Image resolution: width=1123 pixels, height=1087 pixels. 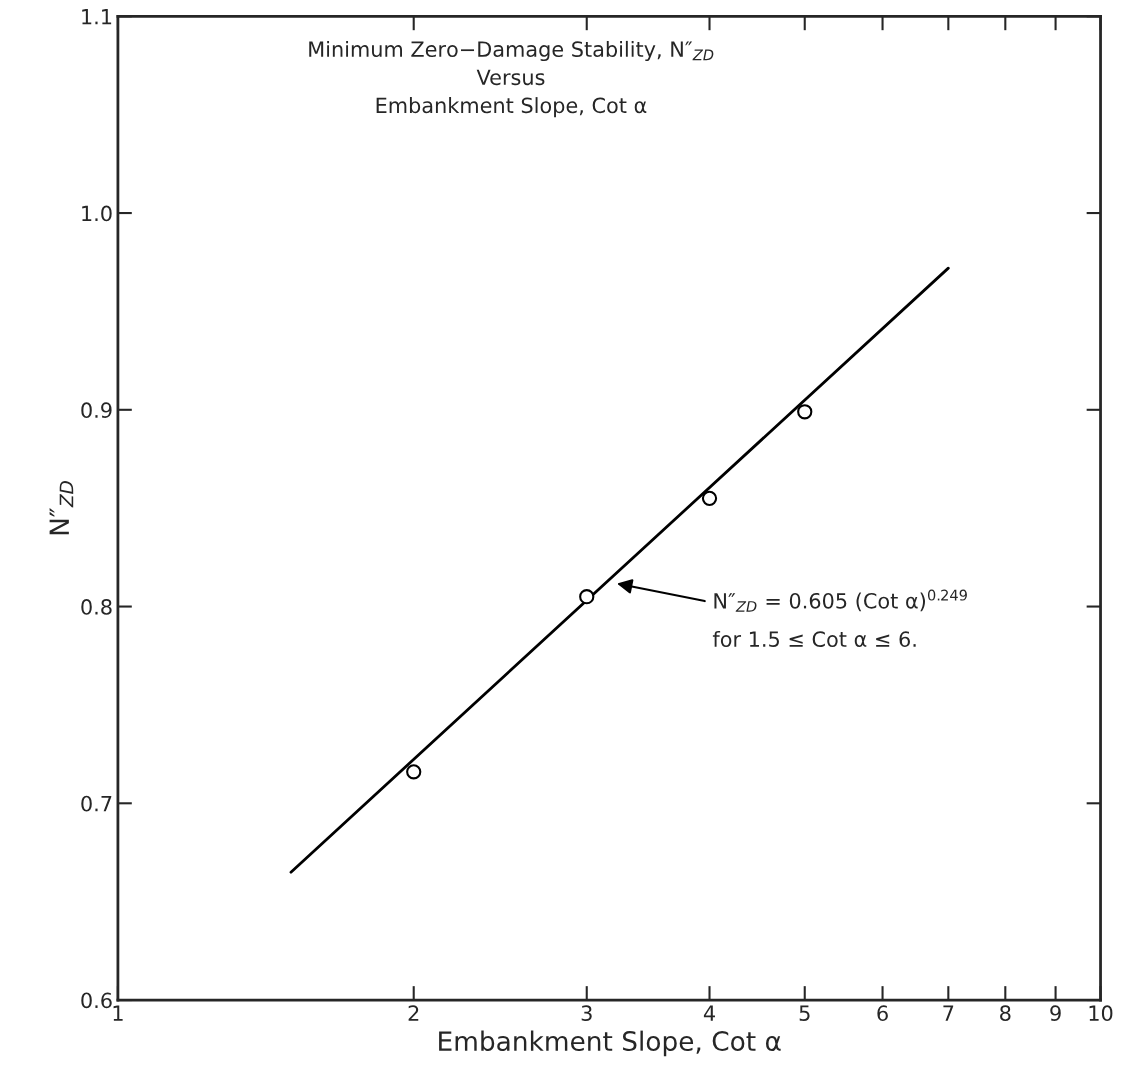 I want to click on x-tick-label: 4, so click(x=709, y=1013).